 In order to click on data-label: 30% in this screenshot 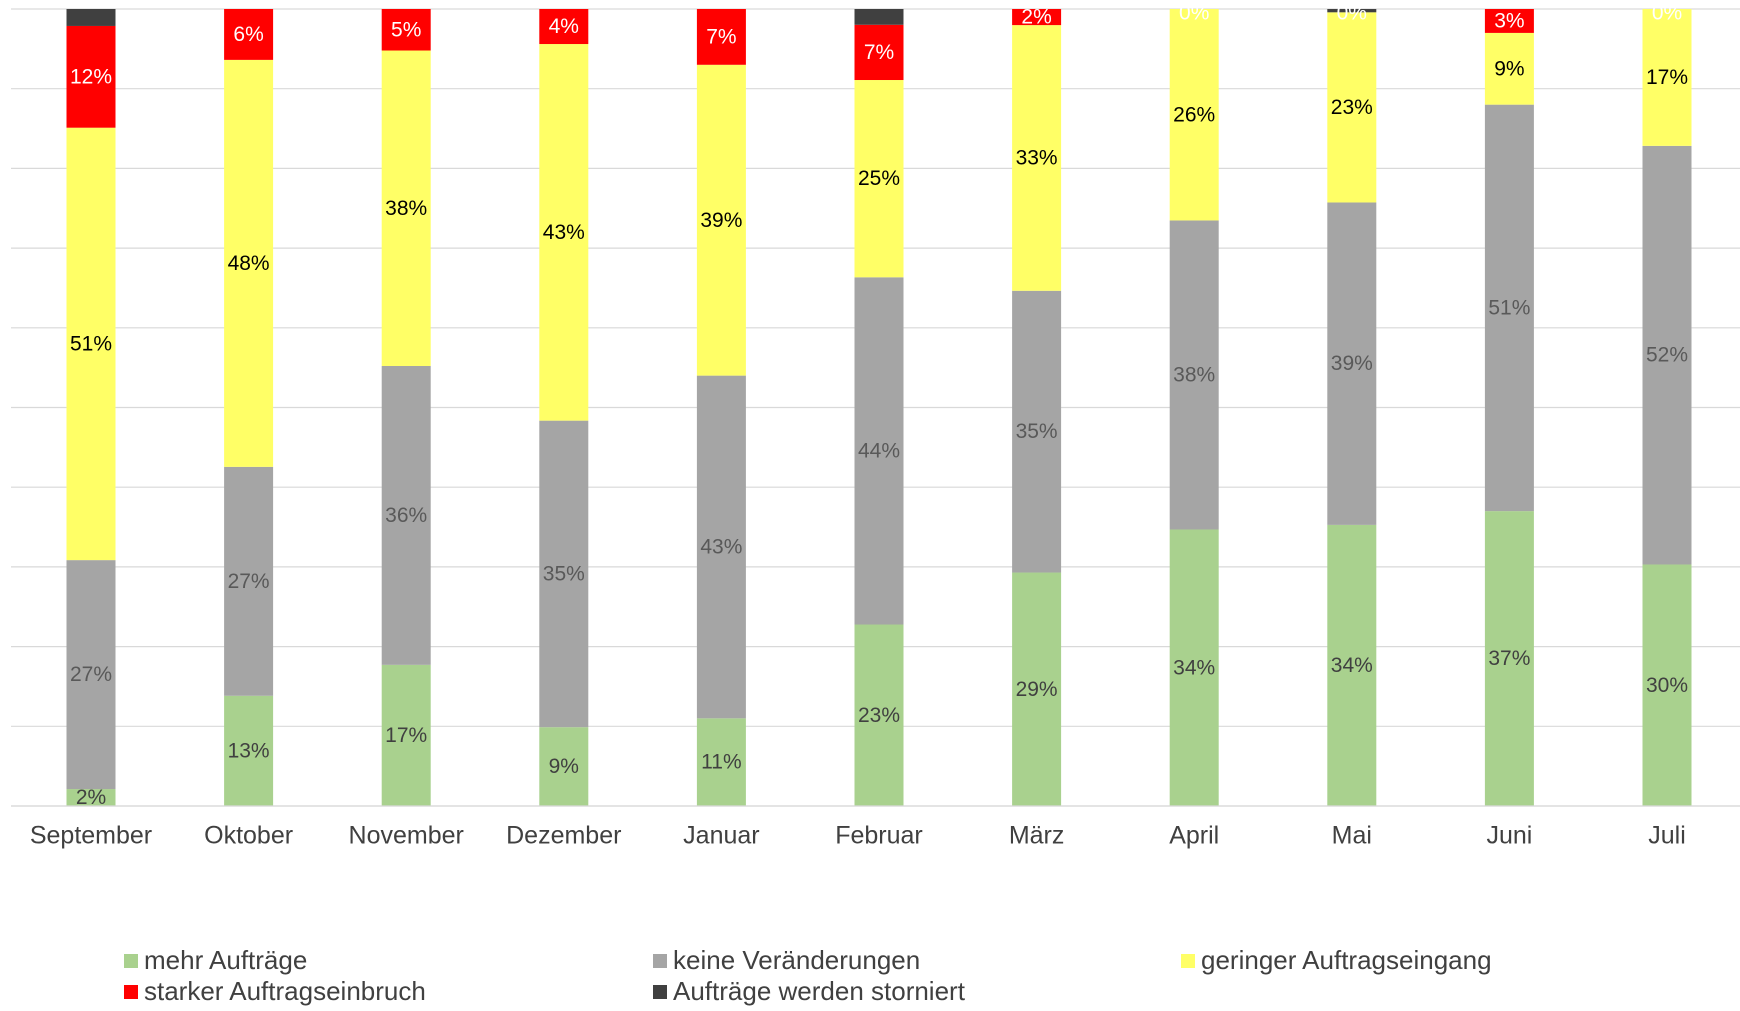, I will do `click(1667, 685)`.